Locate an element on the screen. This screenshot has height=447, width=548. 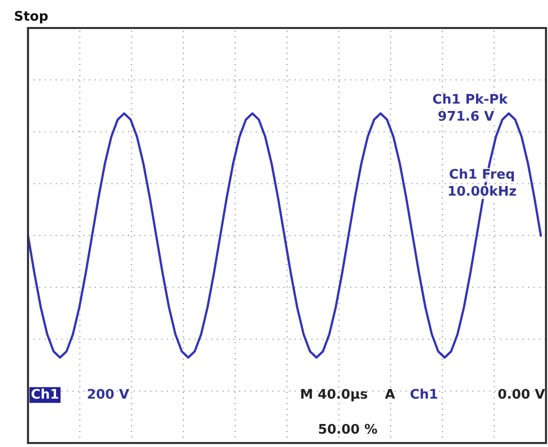
text: M 40.0µs is located at coordinates (334, 395).